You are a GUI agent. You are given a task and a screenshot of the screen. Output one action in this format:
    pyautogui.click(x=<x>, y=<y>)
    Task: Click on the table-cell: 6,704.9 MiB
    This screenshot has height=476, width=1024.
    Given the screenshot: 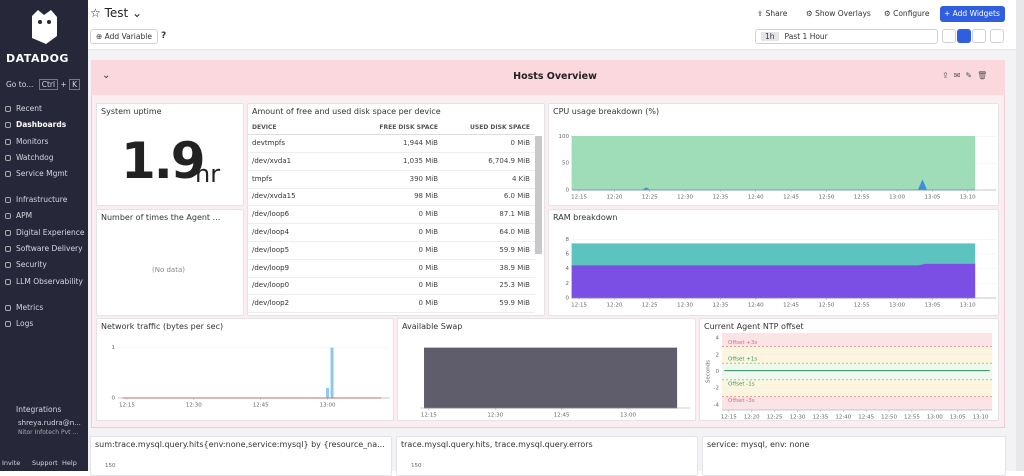 What is the action you would take?
    pyautogui.click(x=509, y=160)
    